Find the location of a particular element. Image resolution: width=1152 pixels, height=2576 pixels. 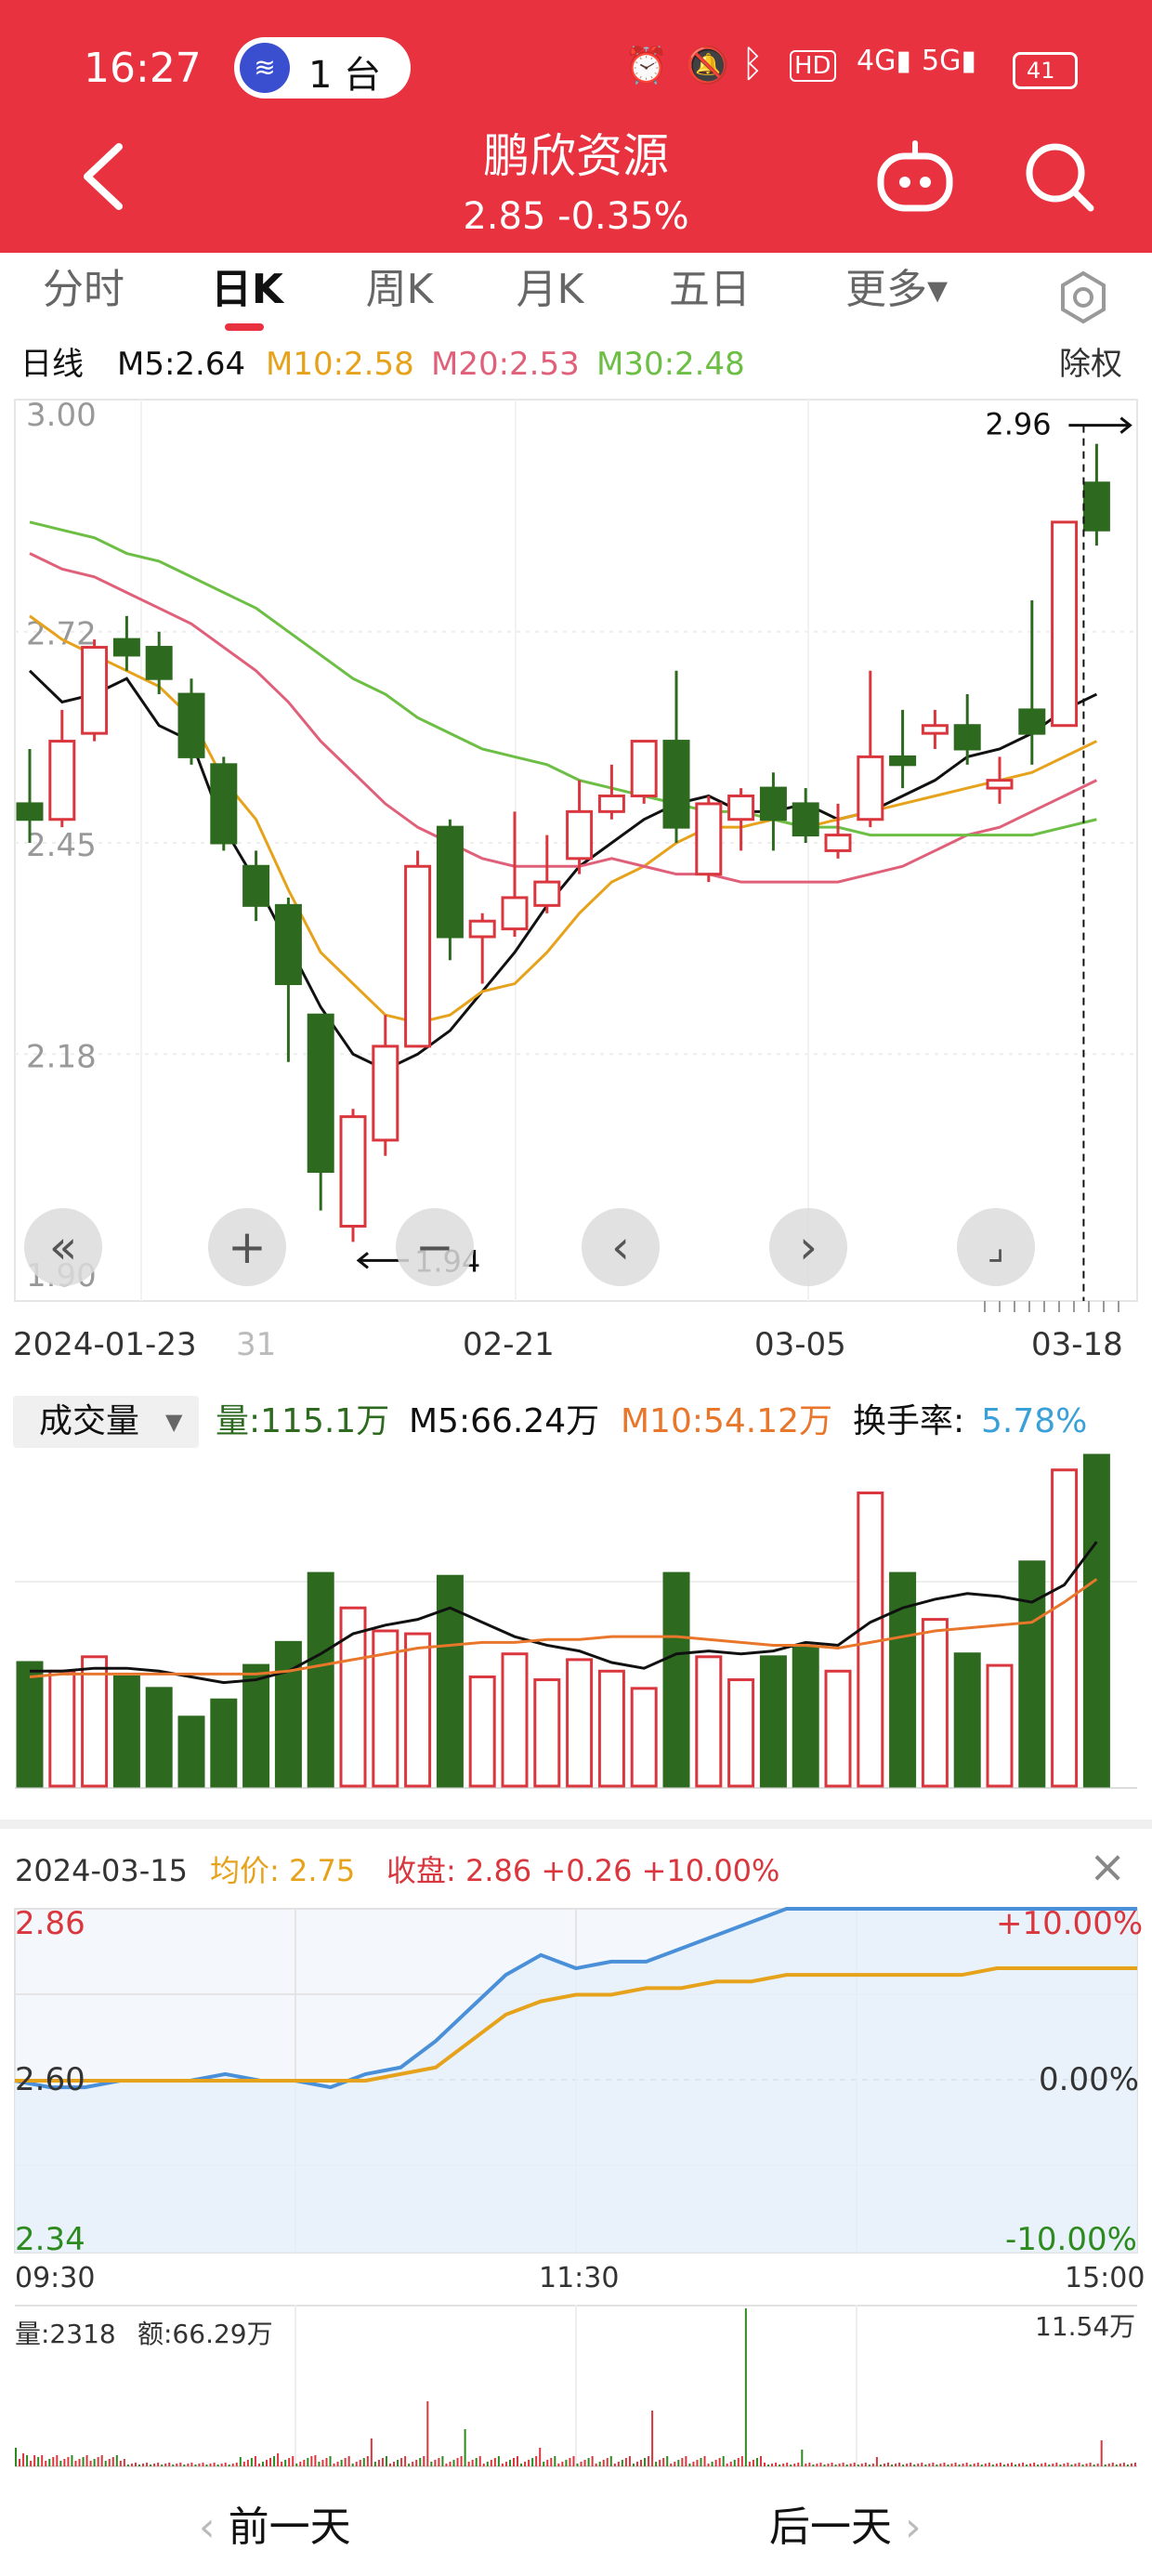

prev-day-button: ‹ 前一天 is located at coordinates (275, 2527).